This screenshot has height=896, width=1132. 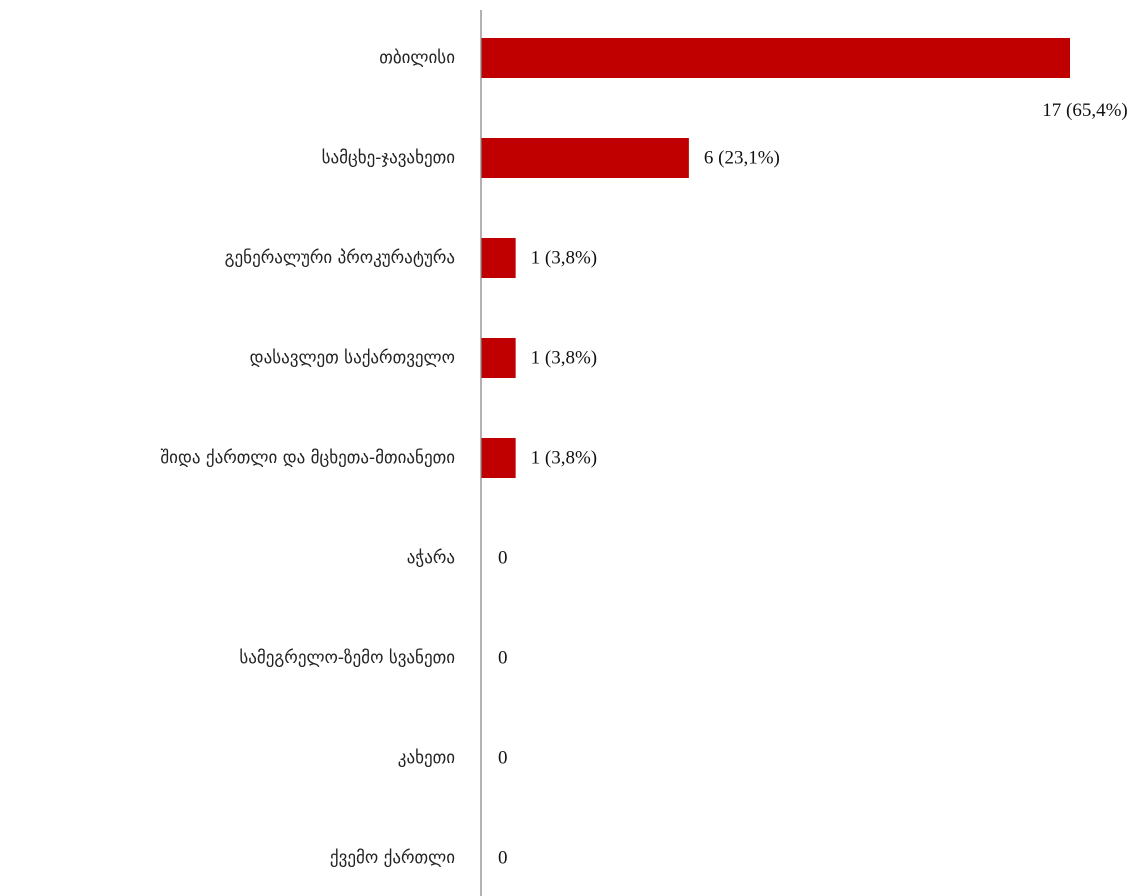 I want to click on category-label: სამცხე-ჯავახეთი, so click(x=388, y=158).